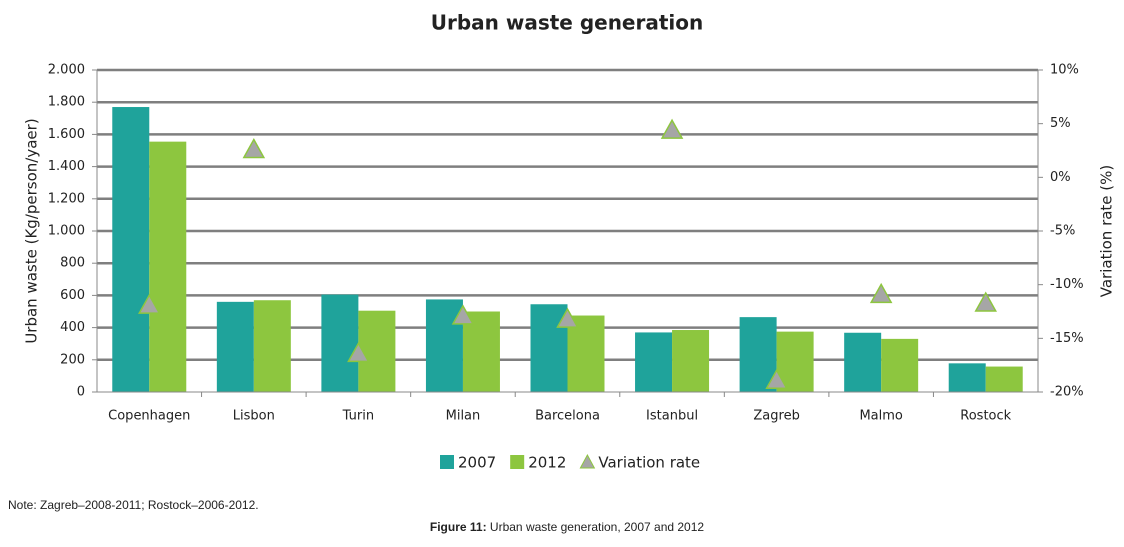  I want to click on y2-tick-label: -5%, so click(1062, 231).